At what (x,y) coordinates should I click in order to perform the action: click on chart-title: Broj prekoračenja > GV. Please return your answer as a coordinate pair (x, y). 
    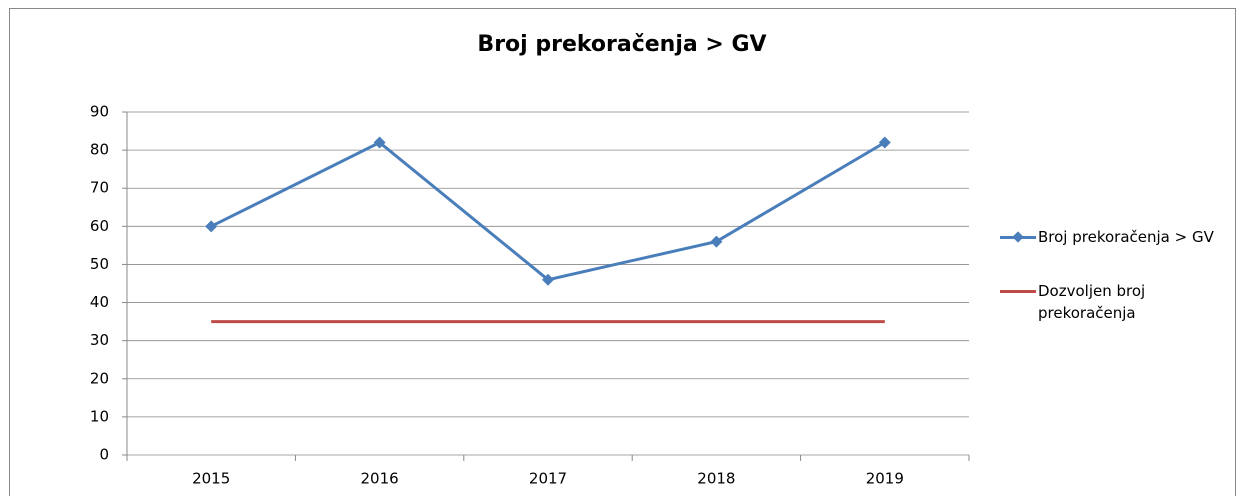
    Looking at the image, I should click on (621, 44).